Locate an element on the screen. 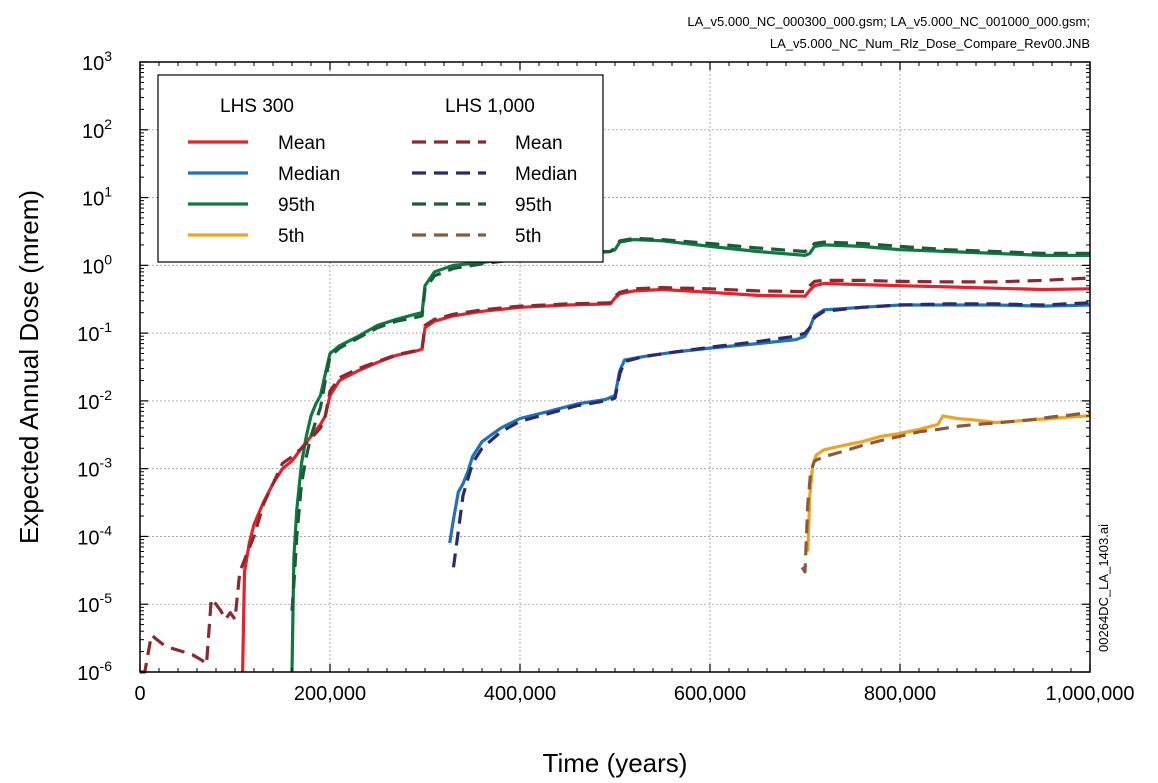 This screenshot has width=1158, height=783. series-line-lhs-300-5th is located at coordinates (948, 483).